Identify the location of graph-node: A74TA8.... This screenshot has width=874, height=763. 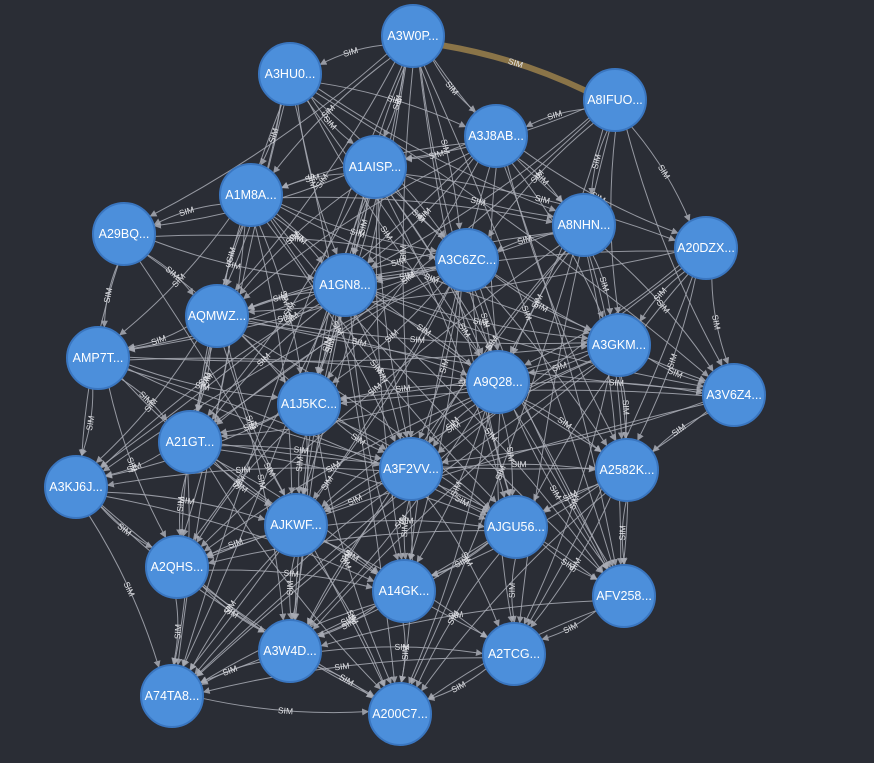
(172, 696).